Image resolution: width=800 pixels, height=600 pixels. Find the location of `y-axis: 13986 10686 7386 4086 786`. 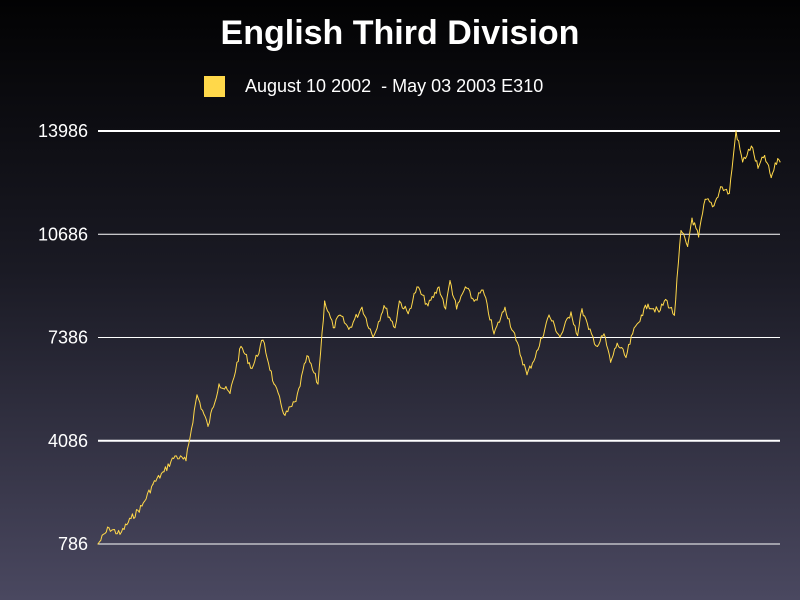

y-axis: 13986 10686 7386 4086 786 is located at coordinates (63, 337).